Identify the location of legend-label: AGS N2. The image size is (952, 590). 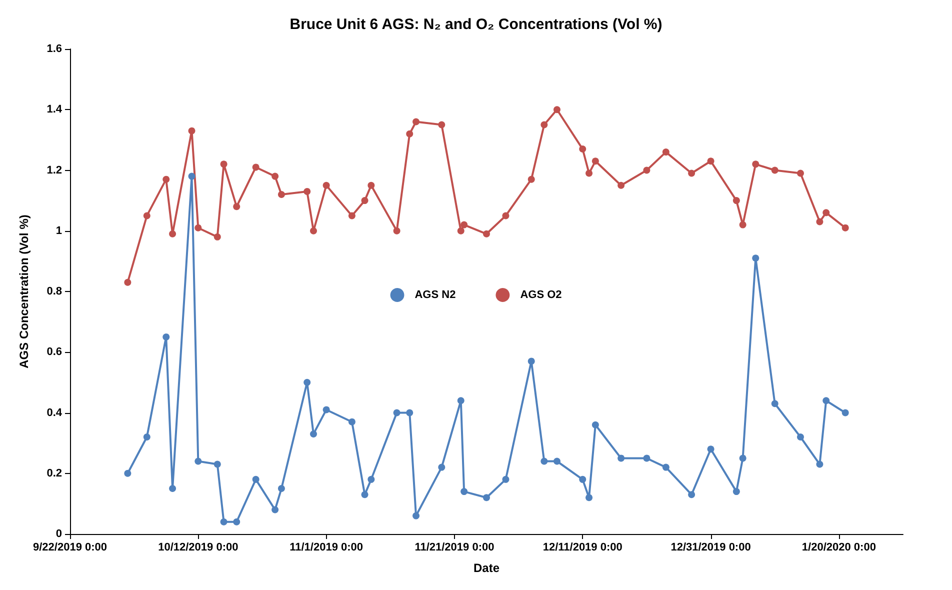
(435, 295).